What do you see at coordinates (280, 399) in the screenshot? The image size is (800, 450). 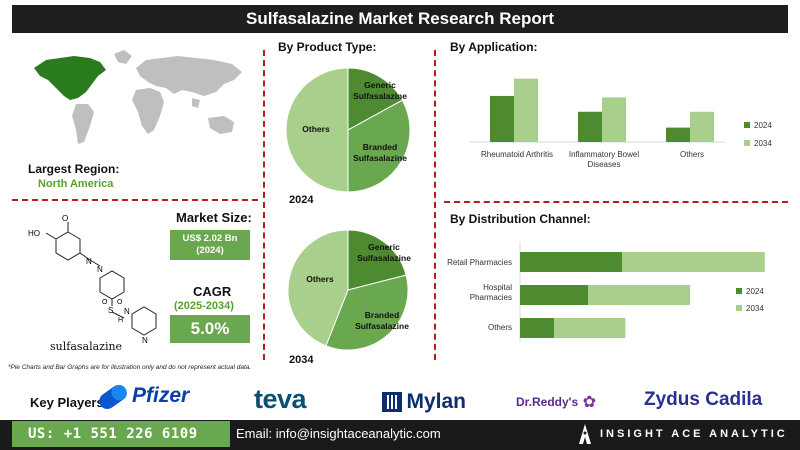 I see `teva-logo: teva` at bounding box center [280, 399].